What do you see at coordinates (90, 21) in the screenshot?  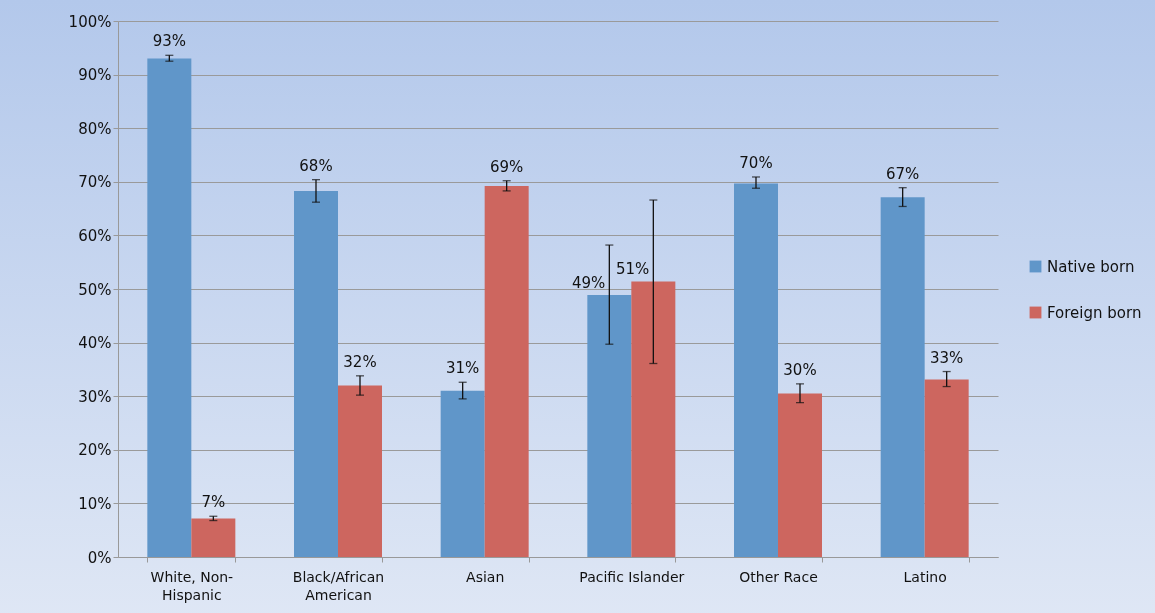 I see `y-tick-label: 100%` at bounding box center [90, 21].